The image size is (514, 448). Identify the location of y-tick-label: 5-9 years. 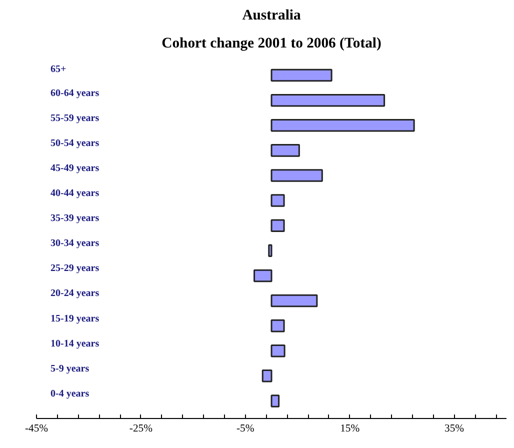
(70, 368).